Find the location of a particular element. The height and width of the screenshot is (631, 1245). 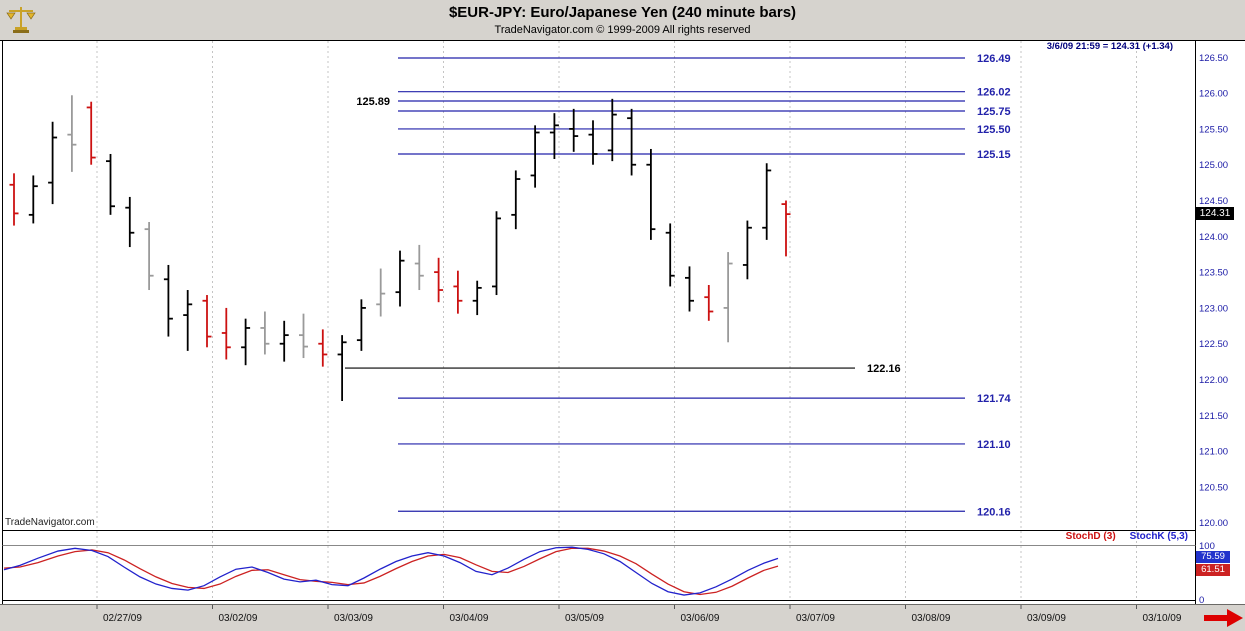

level-label-125.75: 125.75 is located at coordinates (994, 112).